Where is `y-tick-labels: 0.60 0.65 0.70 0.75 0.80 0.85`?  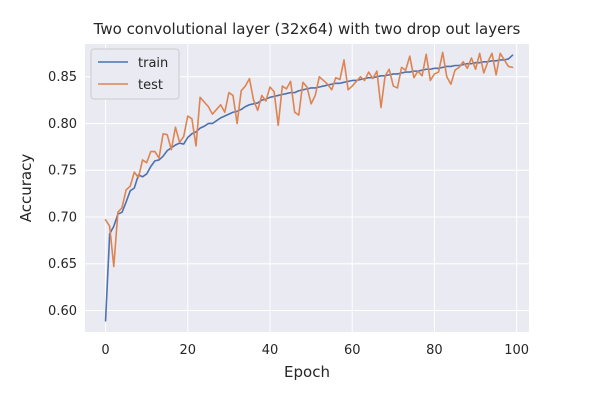
y-tick-labels: 0.60 0.65 0.70 0.75 0.80 0.85 is located at coordinates (62, 194).